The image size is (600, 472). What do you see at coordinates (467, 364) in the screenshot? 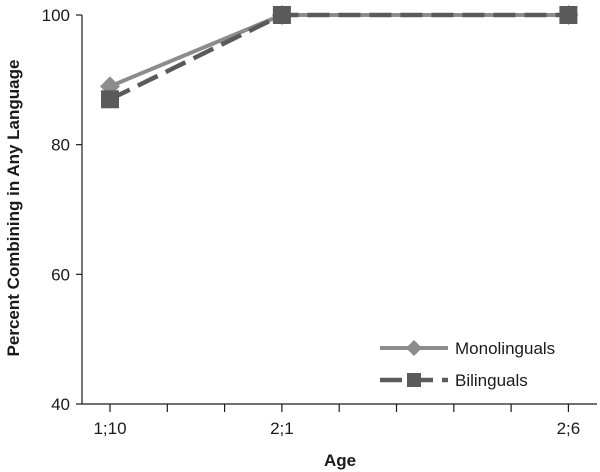
I see `legend: Monolinguals Bilinguals` at bounding box center [467, 364].